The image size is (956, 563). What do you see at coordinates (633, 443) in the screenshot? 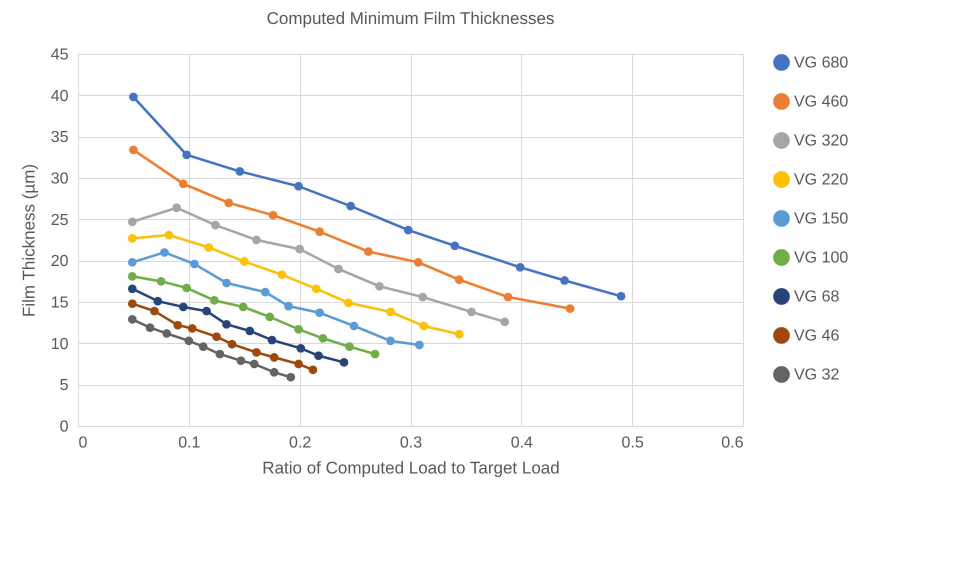
I see `x-tick-label: 0.5` at bounding box center [633, 443].